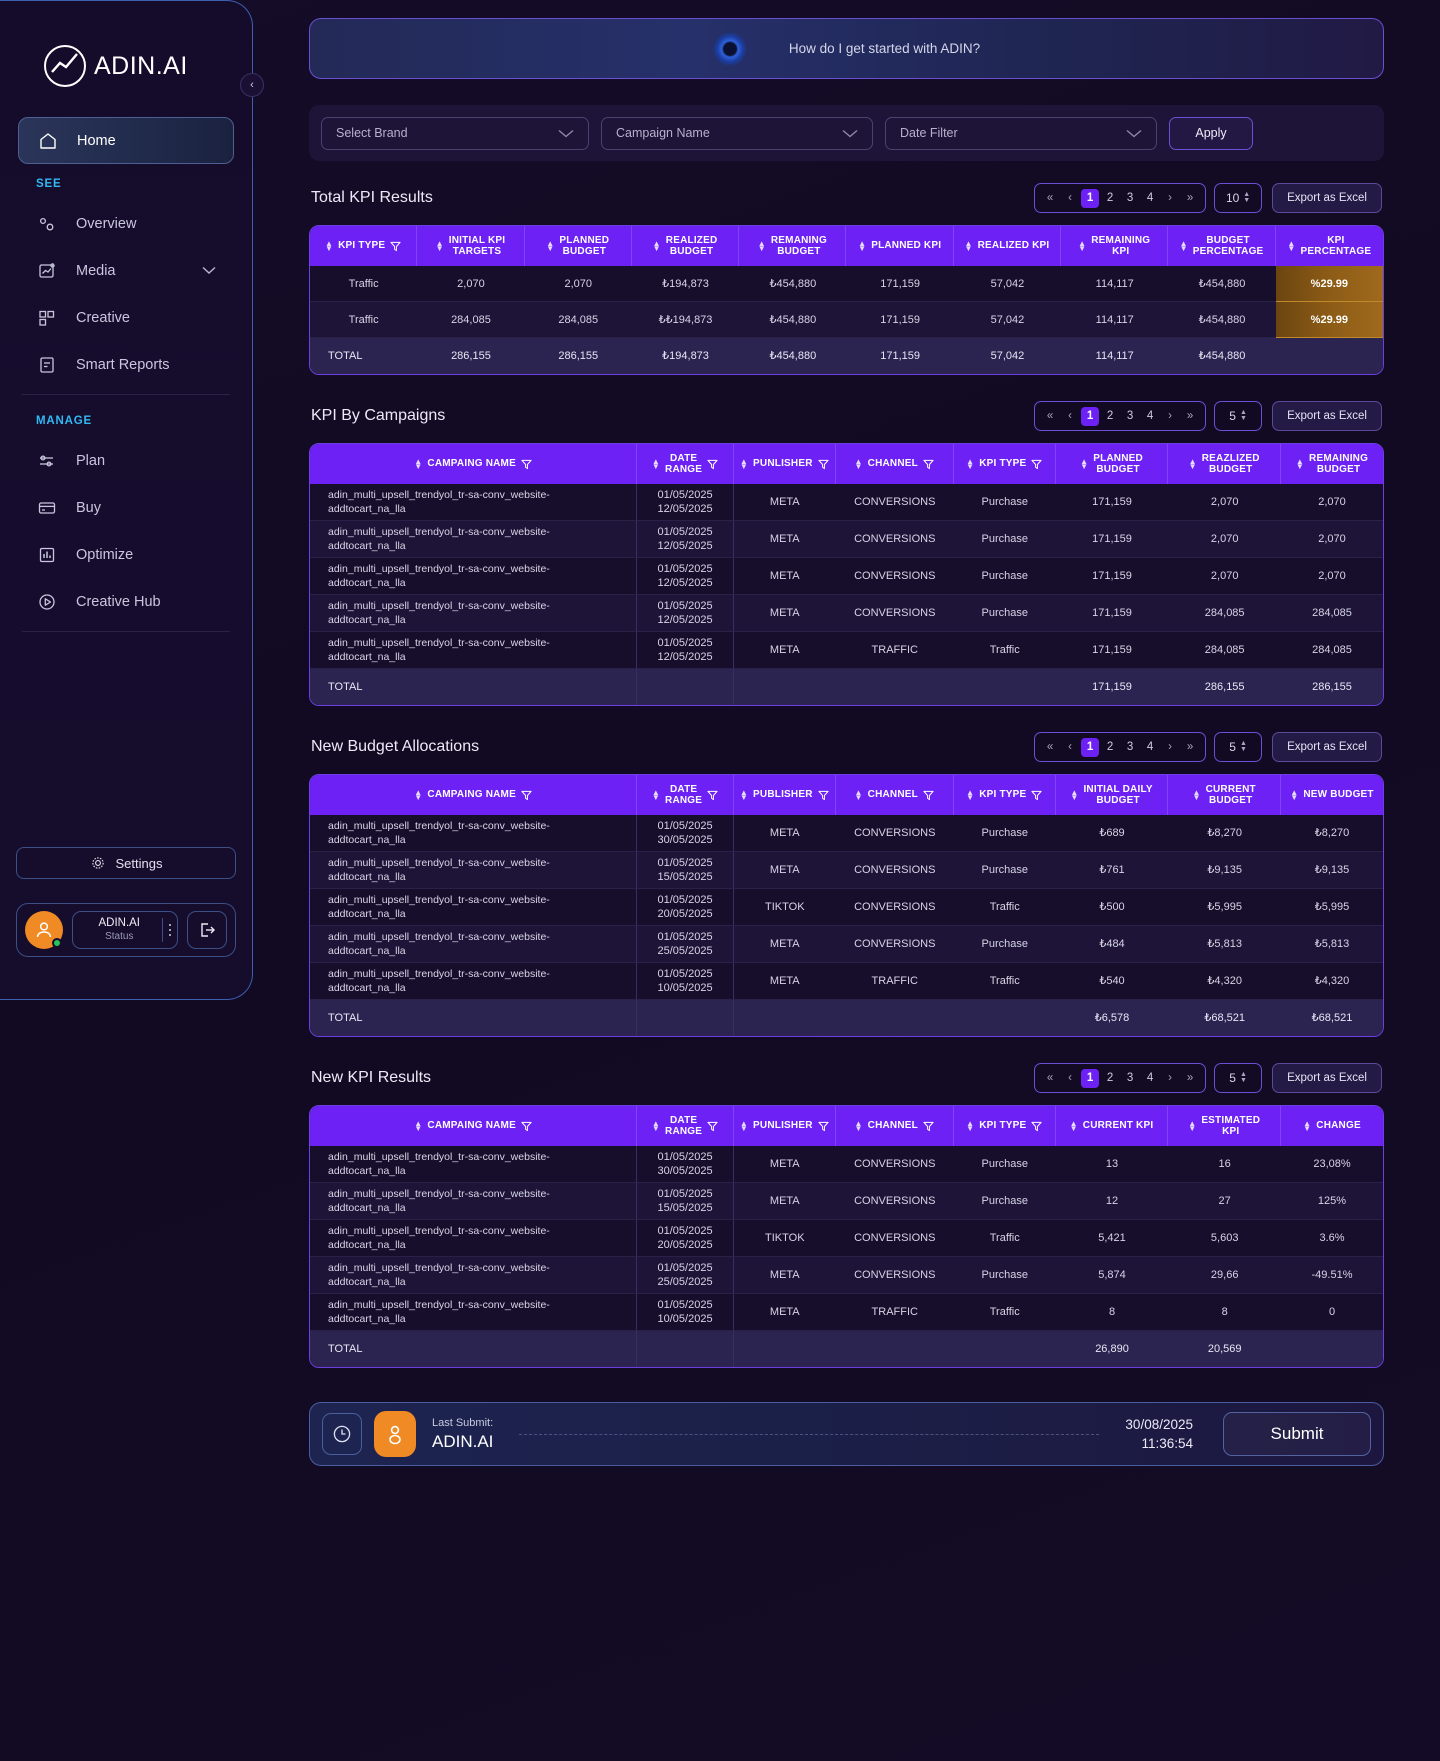  I want to click on profile-chip: ADIN.AI Status, so click(125, 930).